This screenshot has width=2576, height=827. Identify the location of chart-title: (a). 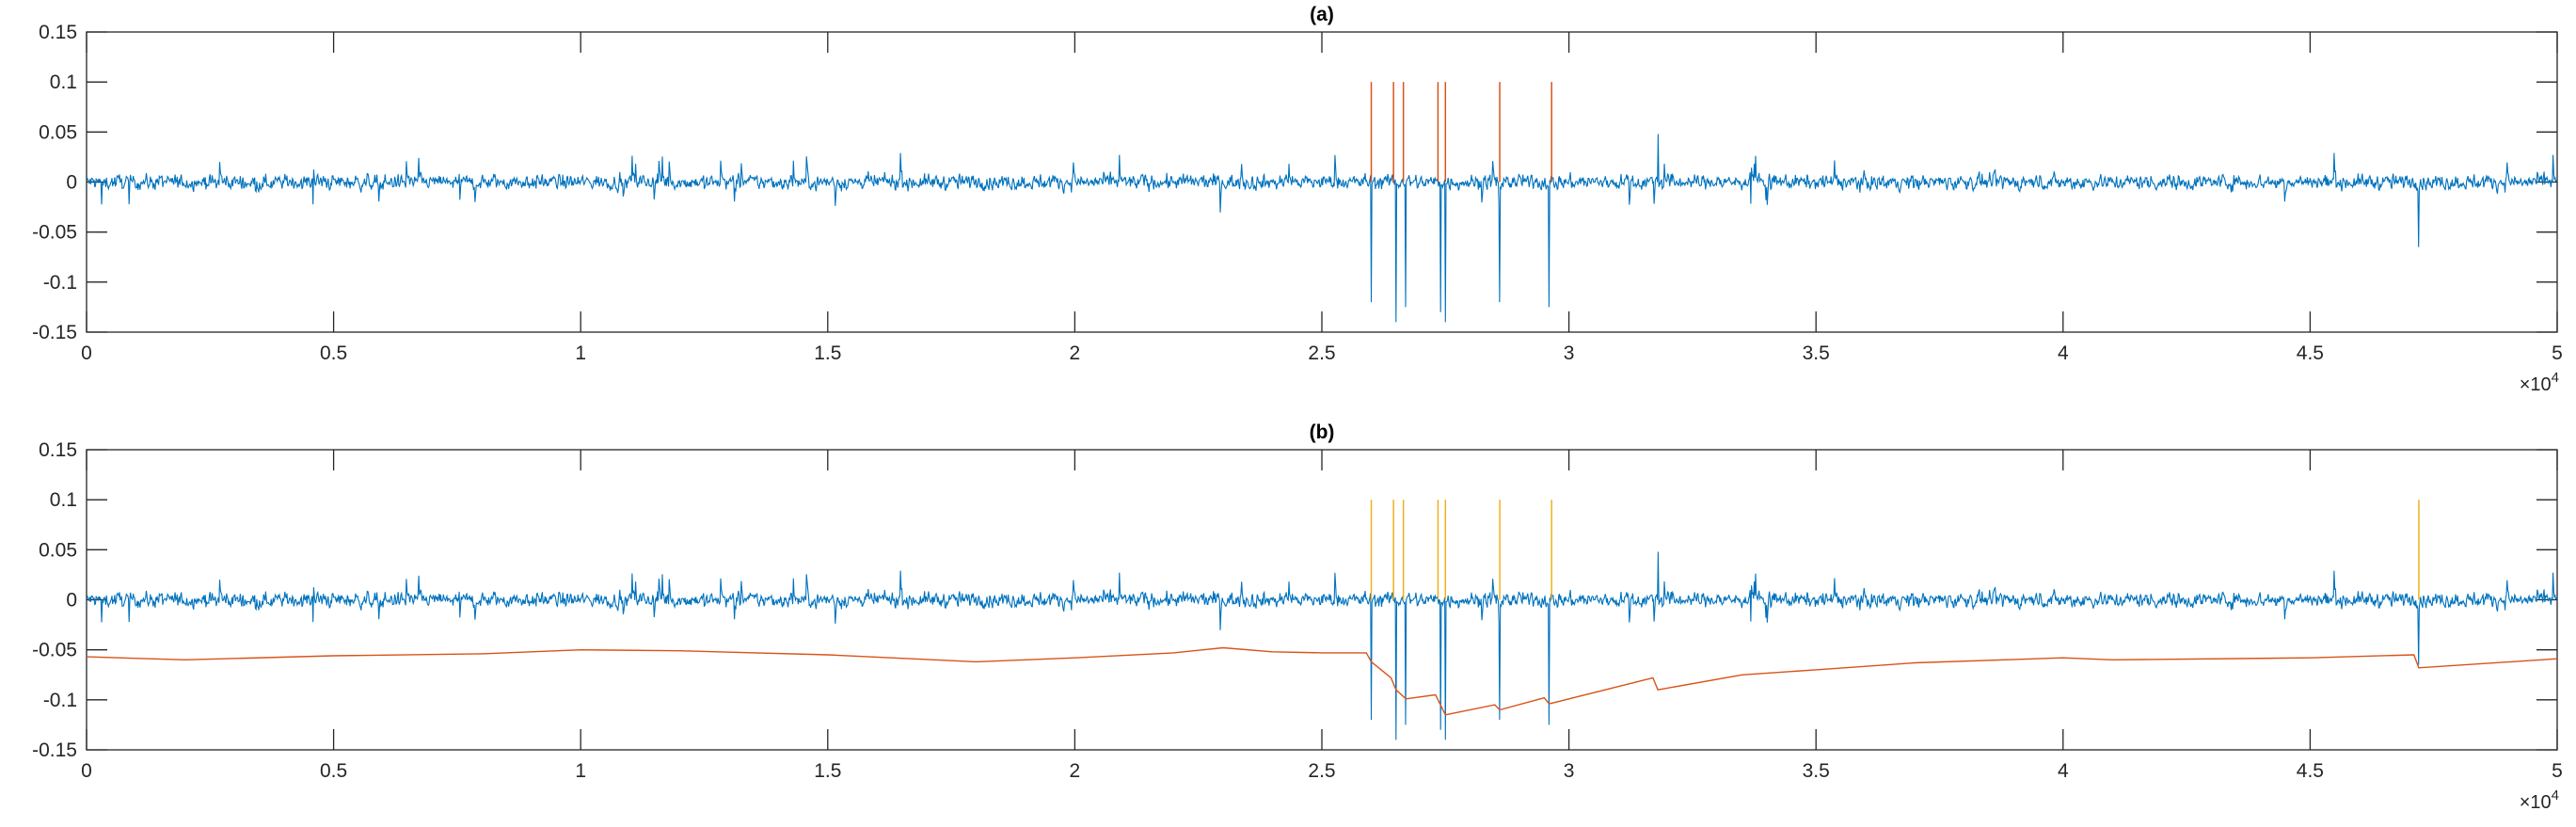
(1322, 14).